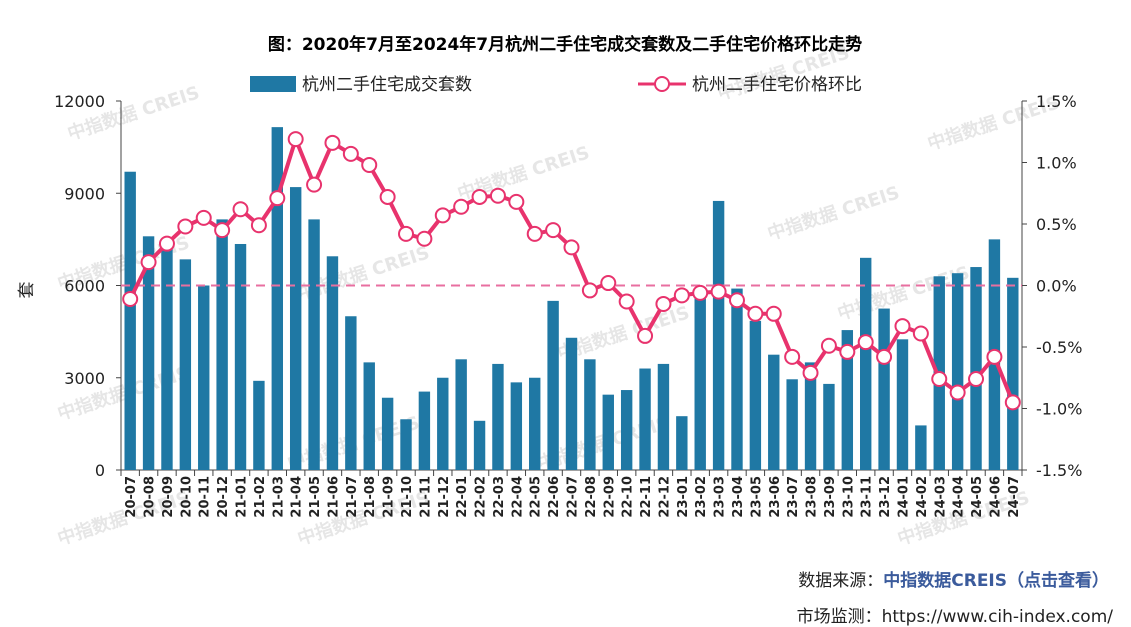 This screenshot has height=627, width=1131. What do you see at coordinates (297, 497) in the screenshot?
I see `x-tick-label: 21-04` at bounding box center [297, 497].